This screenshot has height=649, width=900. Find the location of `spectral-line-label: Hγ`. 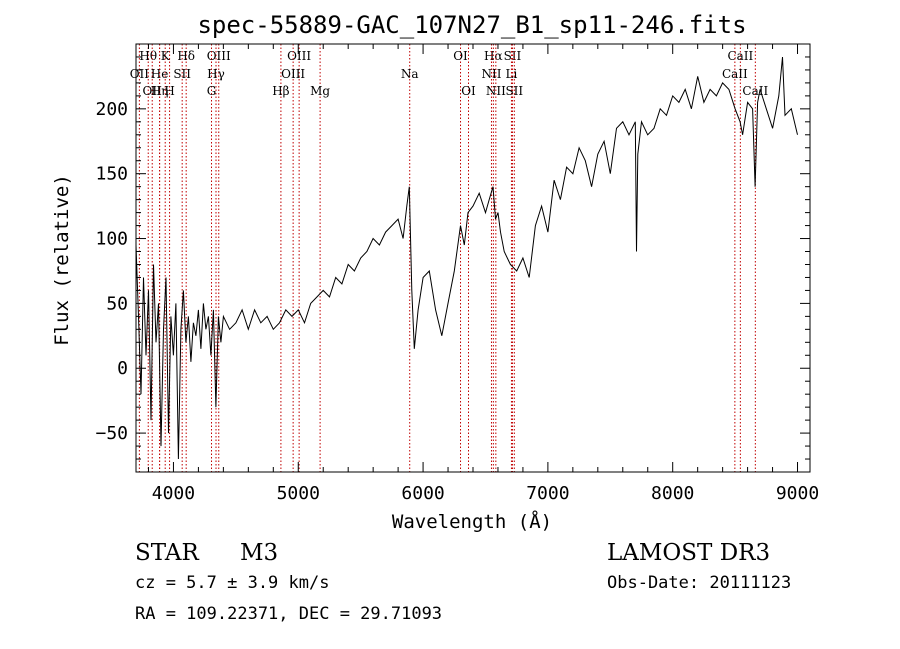

spectral-line-label: Hγ is located at coordinates (216, 74).